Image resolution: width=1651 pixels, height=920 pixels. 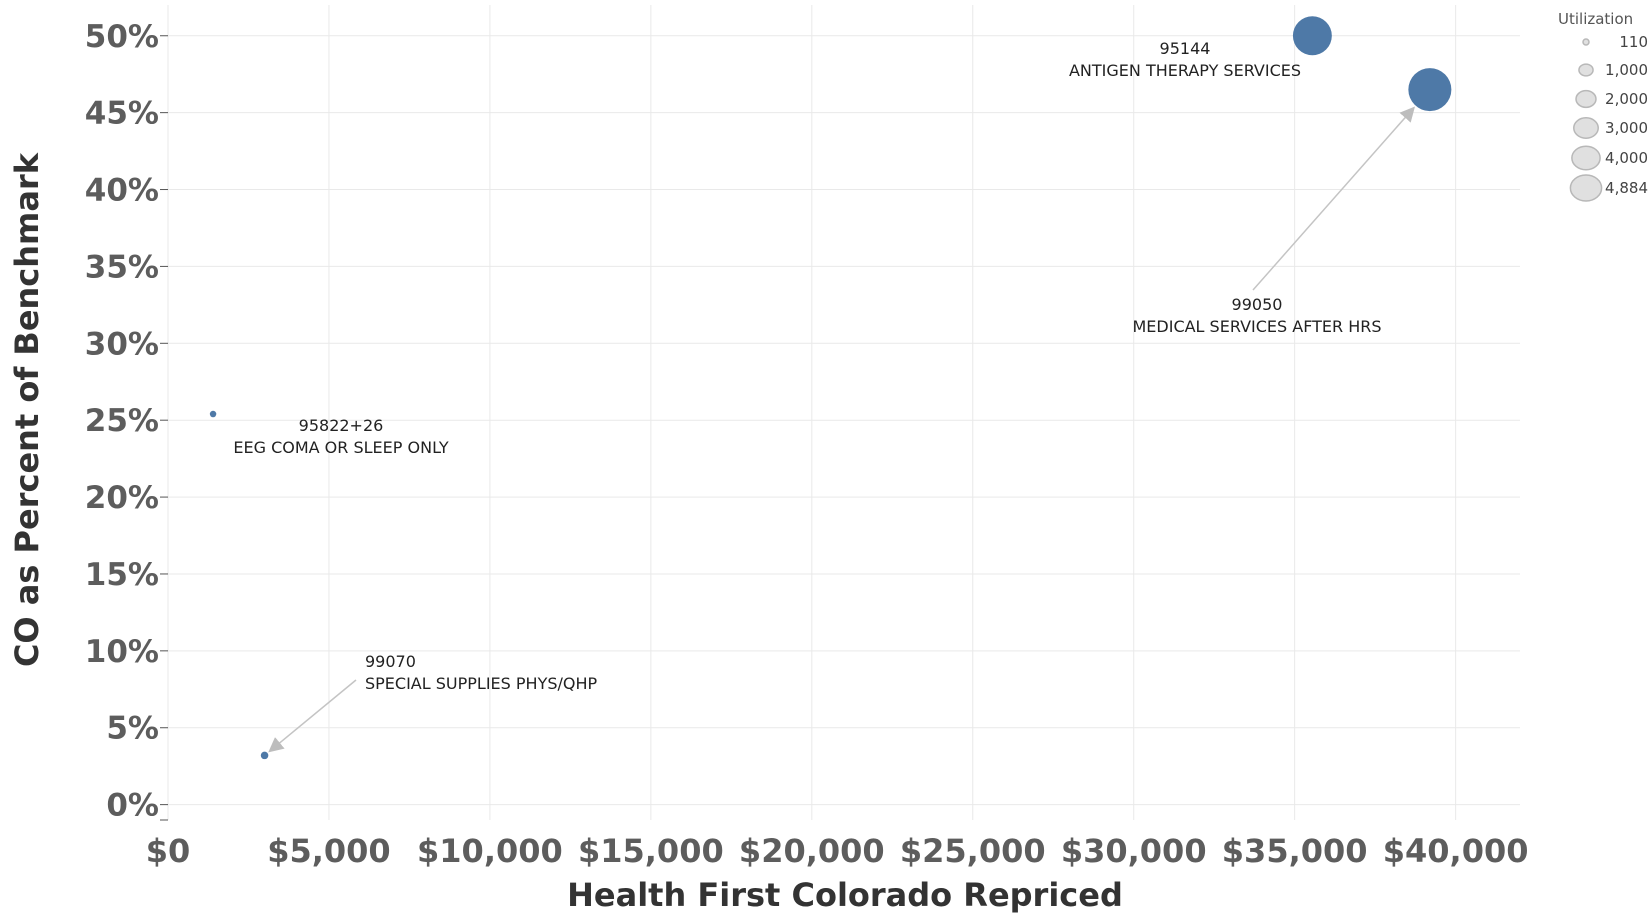 I want to click on legend-size-label: 4,000, so click(x=1626, y=158).